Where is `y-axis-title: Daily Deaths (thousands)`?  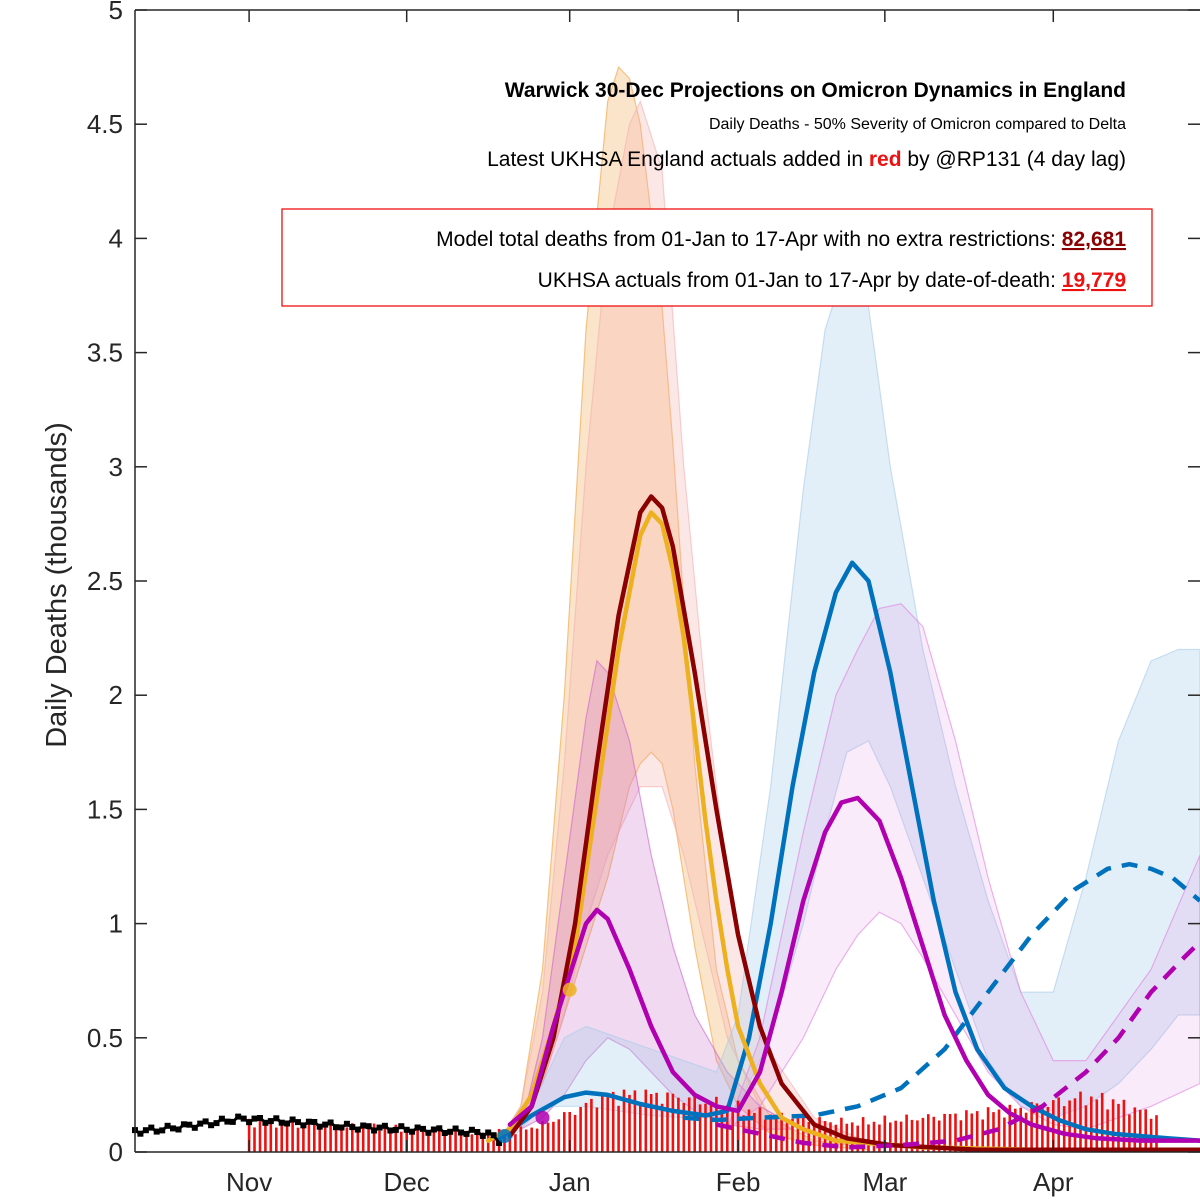 y-axis-title: Daily Deaths (thousands) is located at coordinates (57, 585).